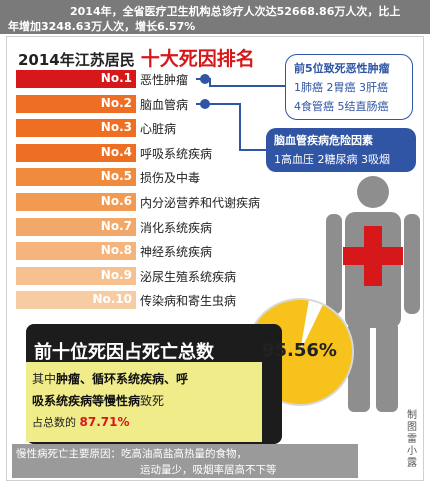  What do you see at coordinates (176, 153) in the screenshot?
I see `rank-cause-label: 呼吸系统疾病` at bounding box center [176, 153].